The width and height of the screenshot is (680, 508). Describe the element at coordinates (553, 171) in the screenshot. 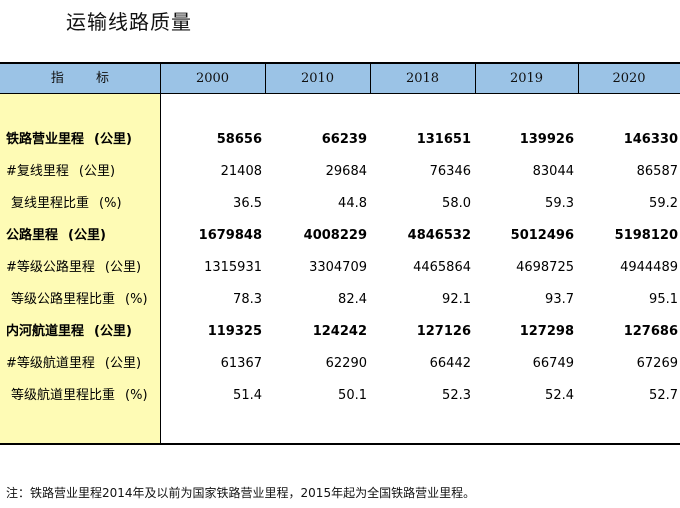

I see `table-cell: 83044` at that location.